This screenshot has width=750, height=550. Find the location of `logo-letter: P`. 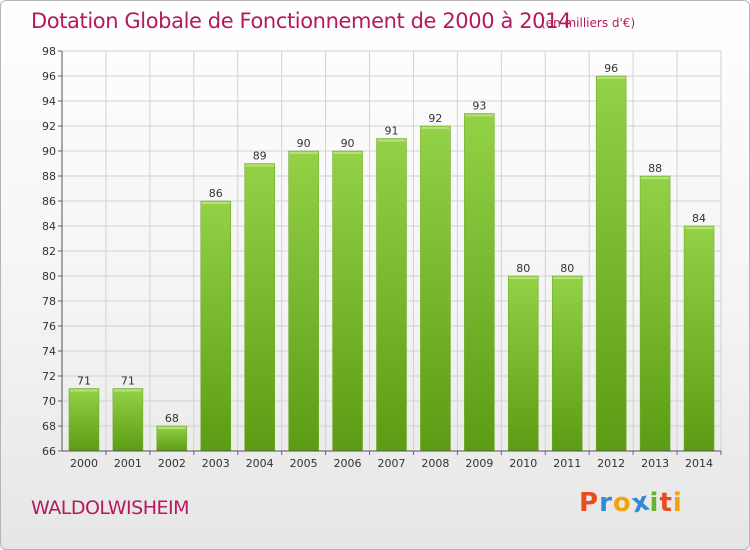

logo-letter: P is located at coordinates (589, 503).